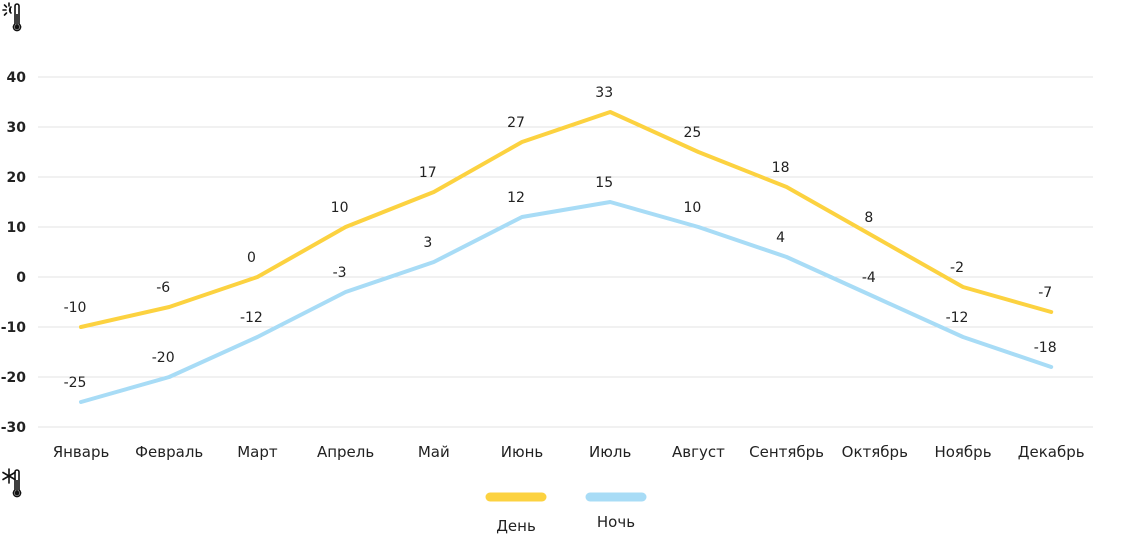 This screenshot has width=1127, height=549. What do you see at coordinates (163, 288) in the screenshot?
I see `data-label: -6` at bounding box center [163, 288].